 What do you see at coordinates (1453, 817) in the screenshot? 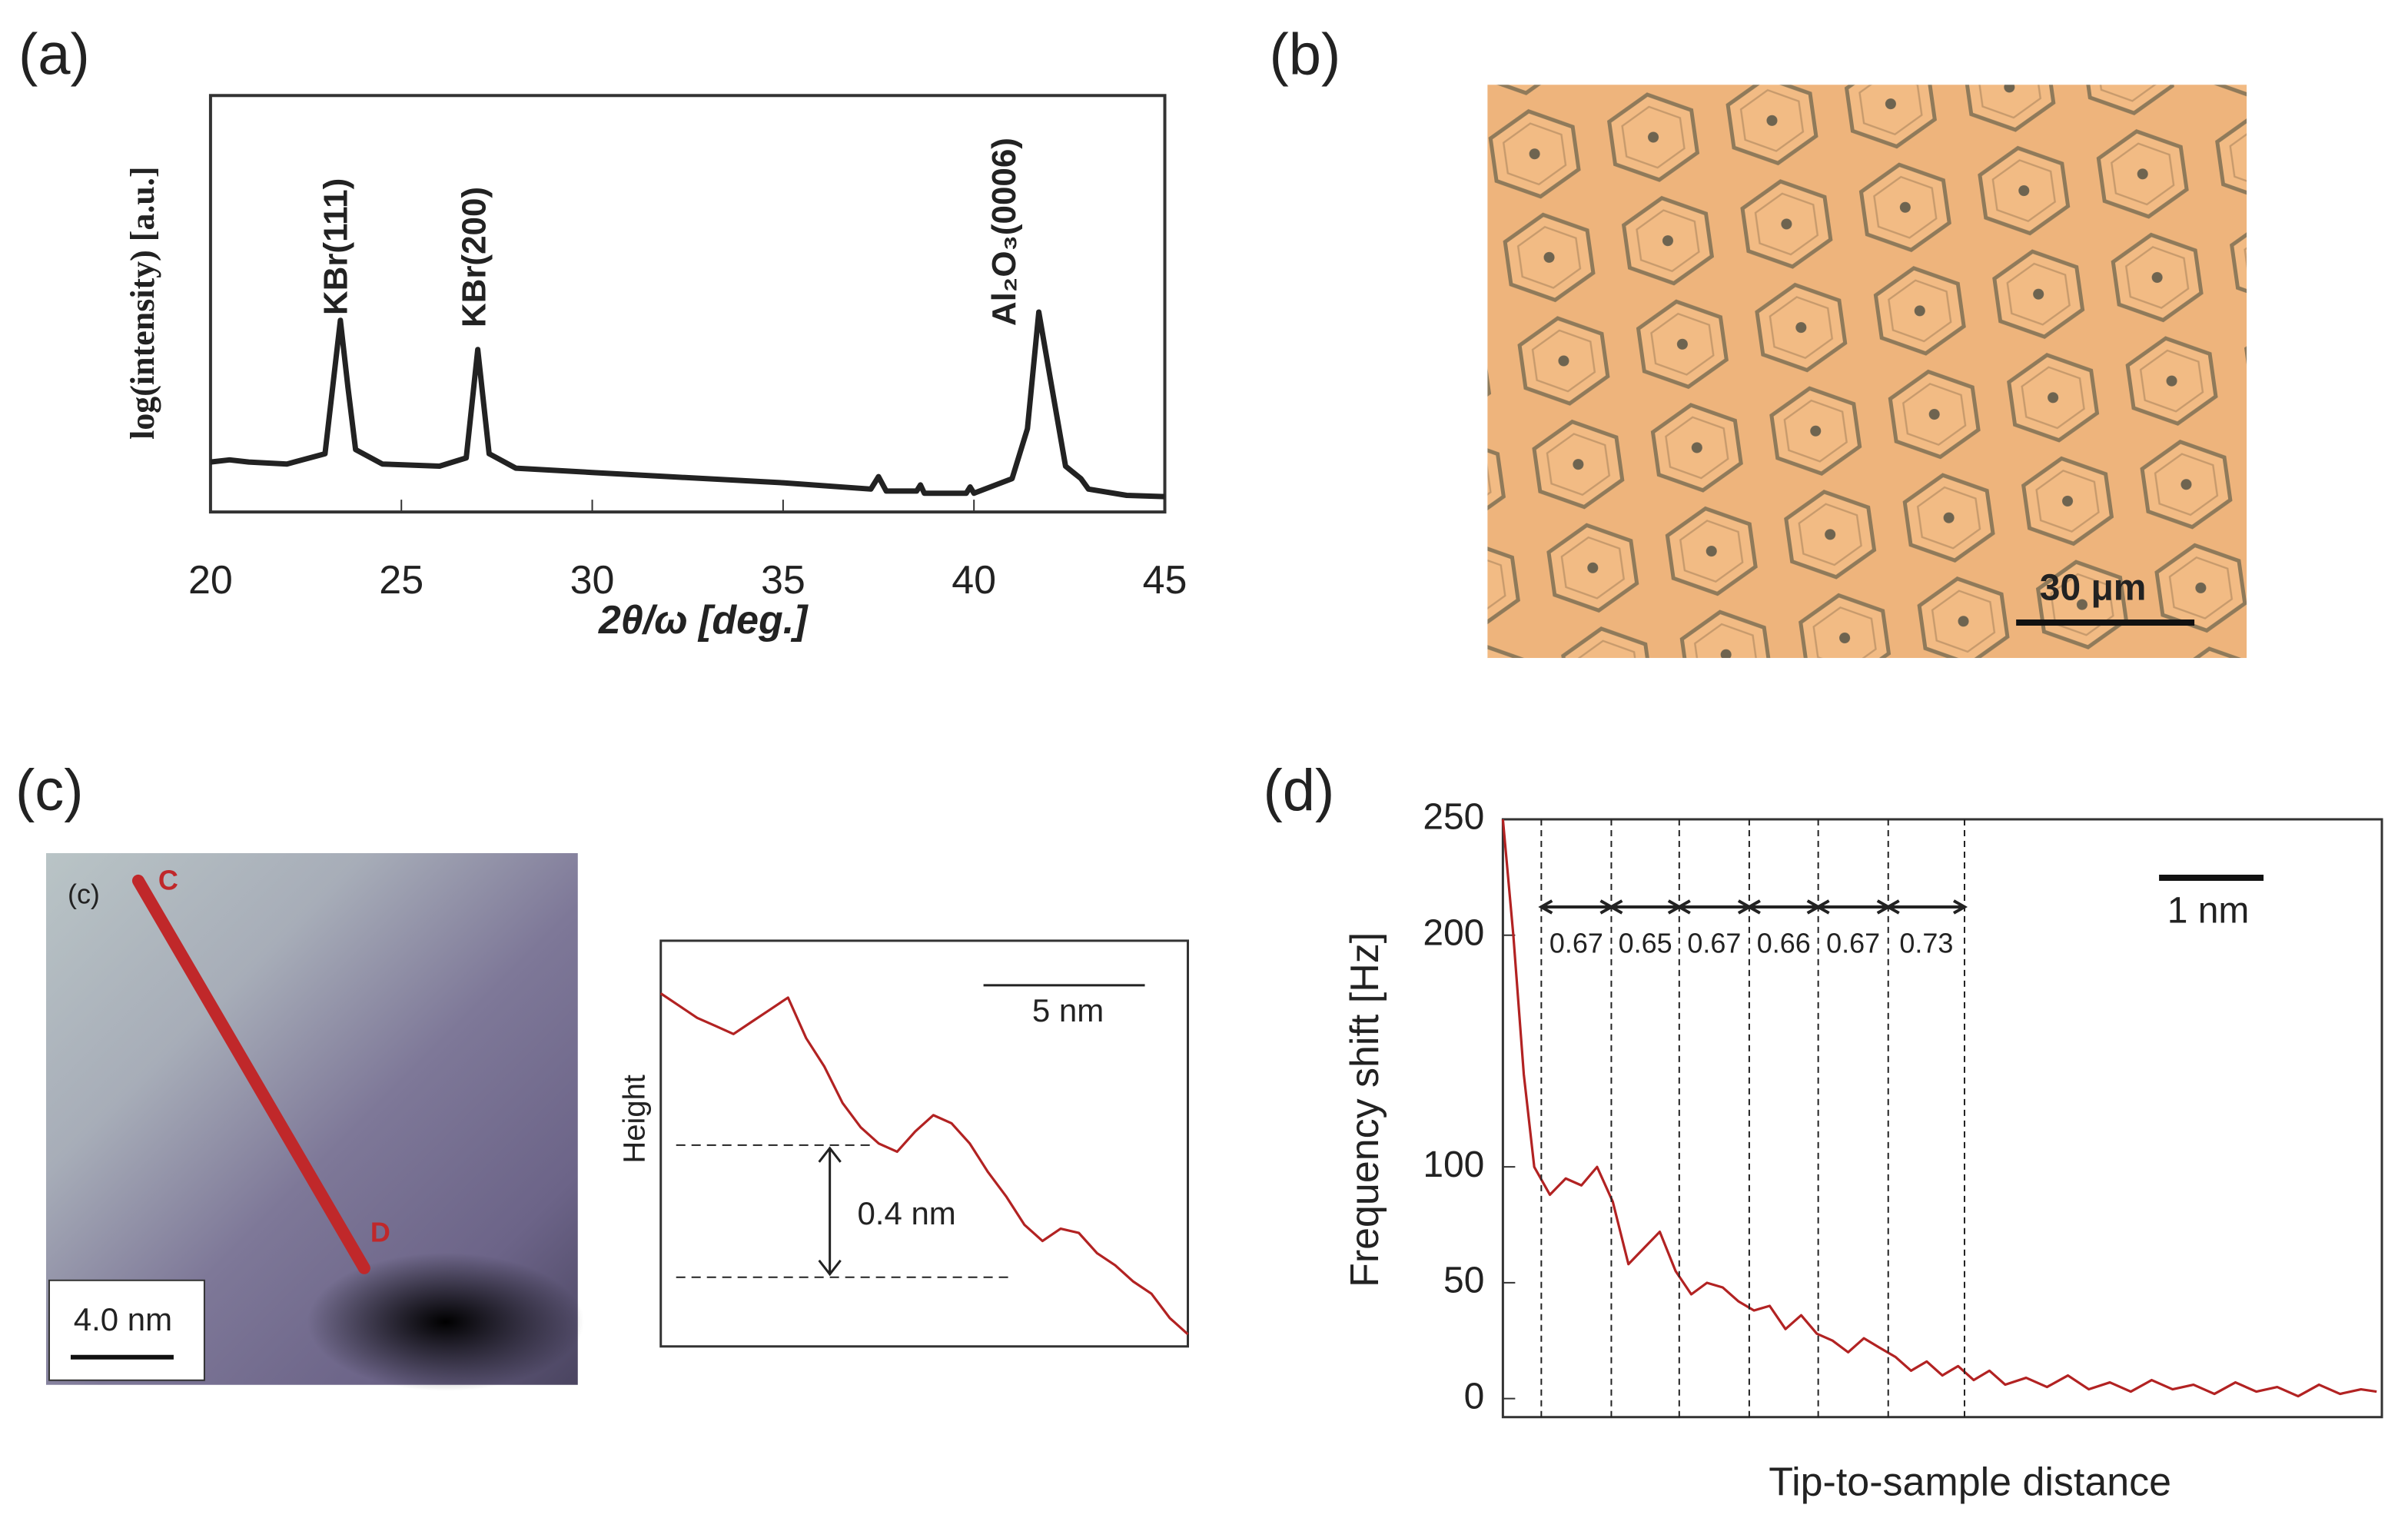
I see `y-tick-label: 250` at bounding box center [1453, 817].